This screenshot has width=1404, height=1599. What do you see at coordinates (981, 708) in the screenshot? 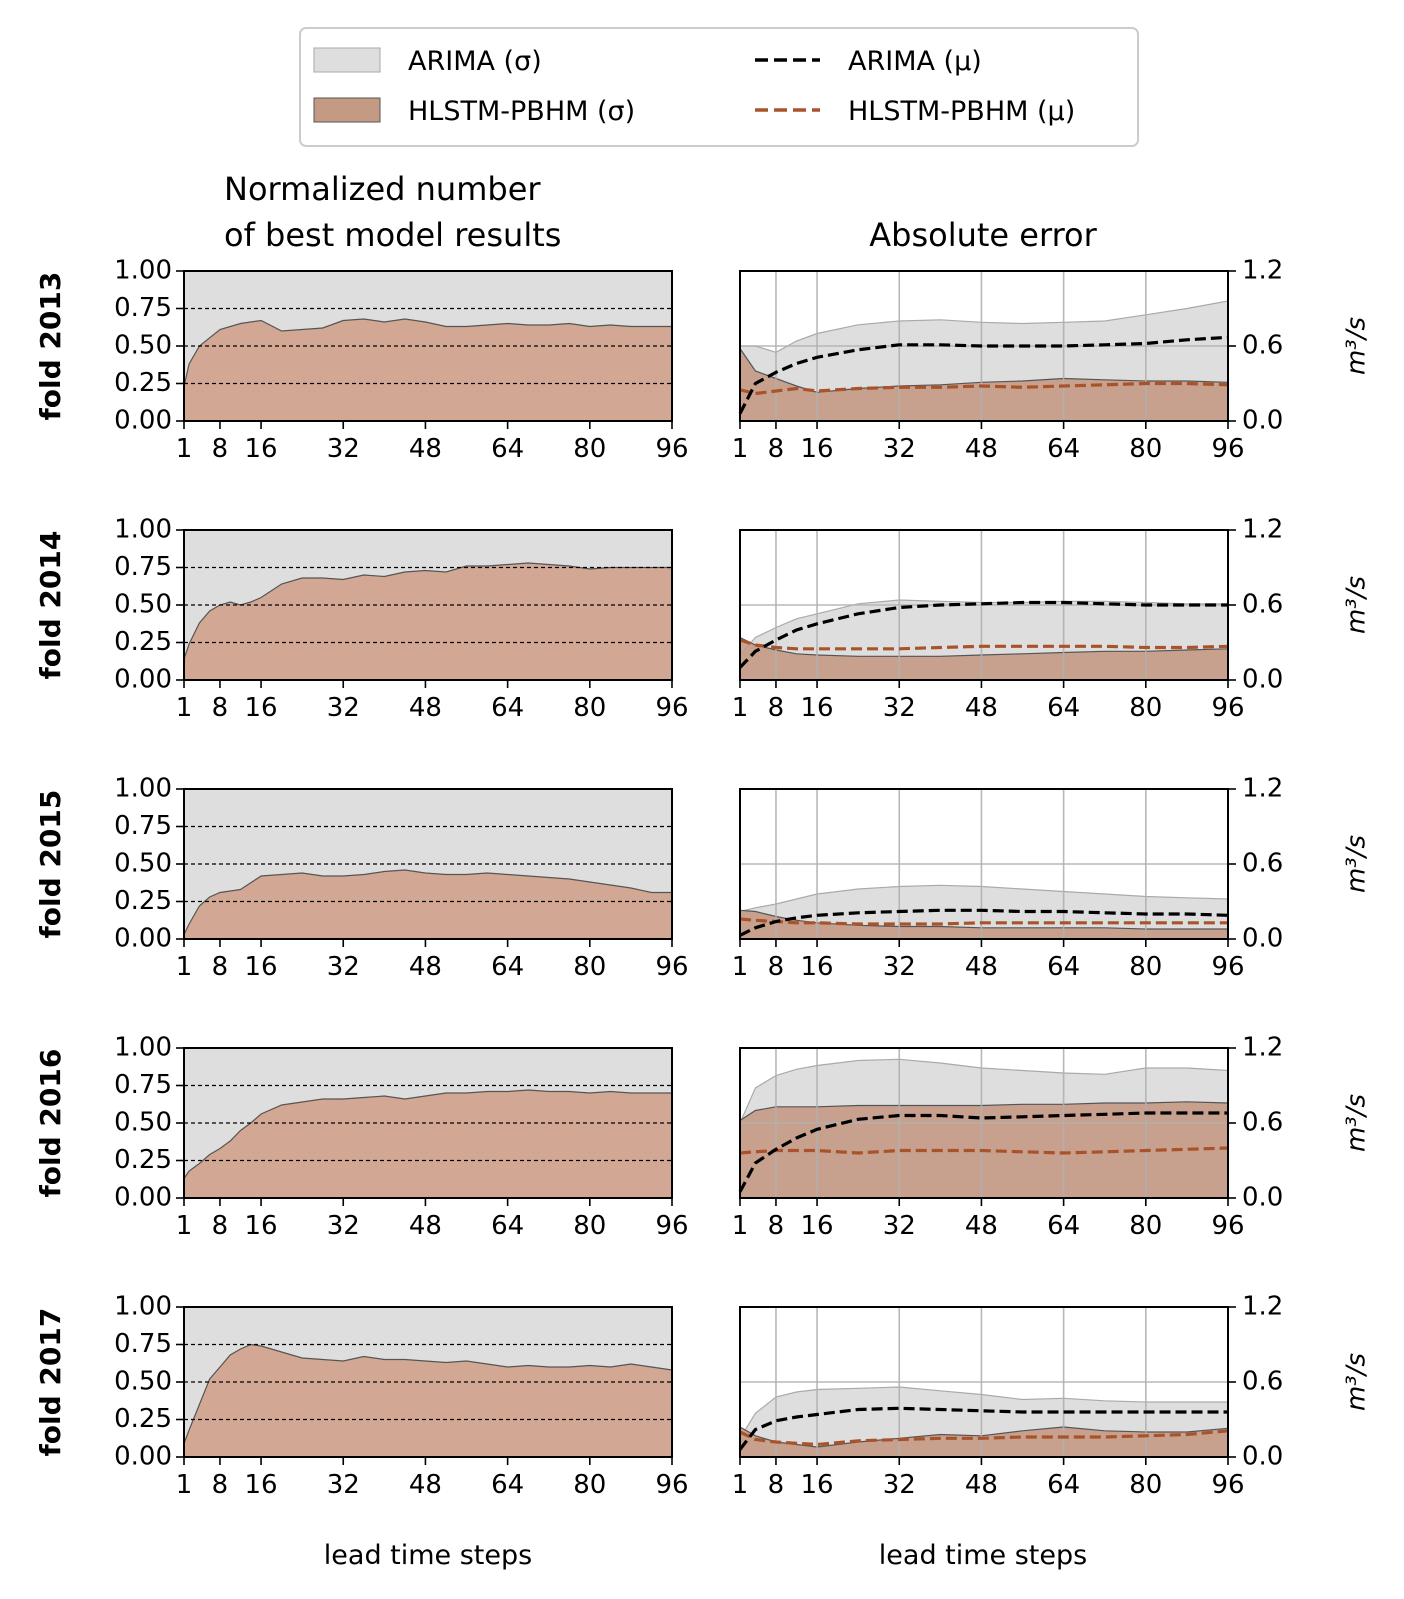
I see `right-x-tick-label: 48` at bounding box center [981, 708].